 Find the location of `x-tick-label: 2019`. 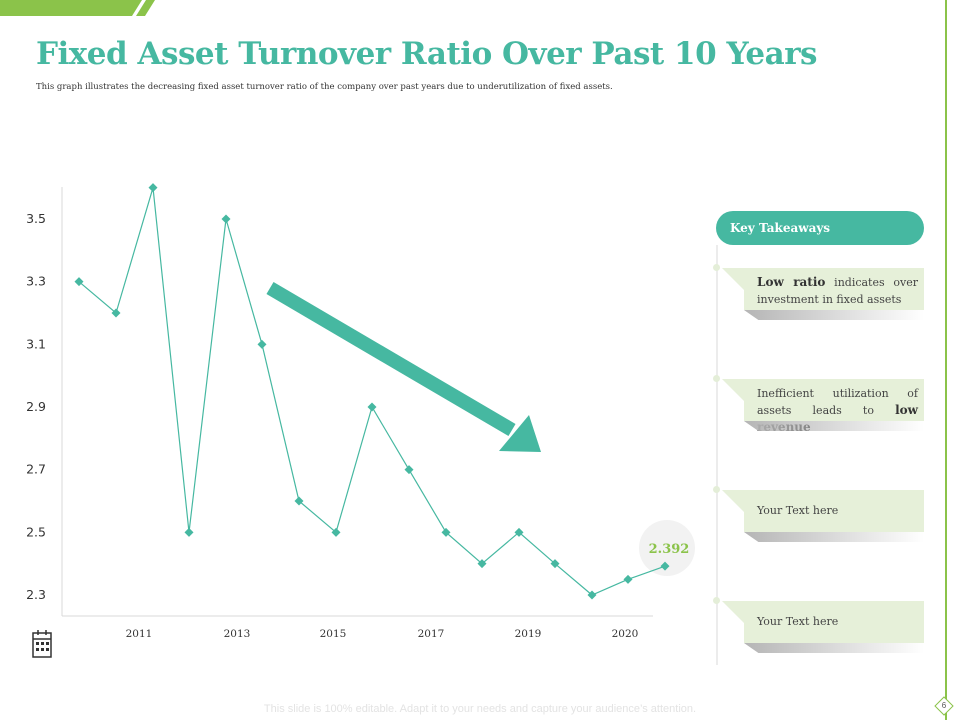

x-tick-label: 2019 is located at coordinates (528, 634).